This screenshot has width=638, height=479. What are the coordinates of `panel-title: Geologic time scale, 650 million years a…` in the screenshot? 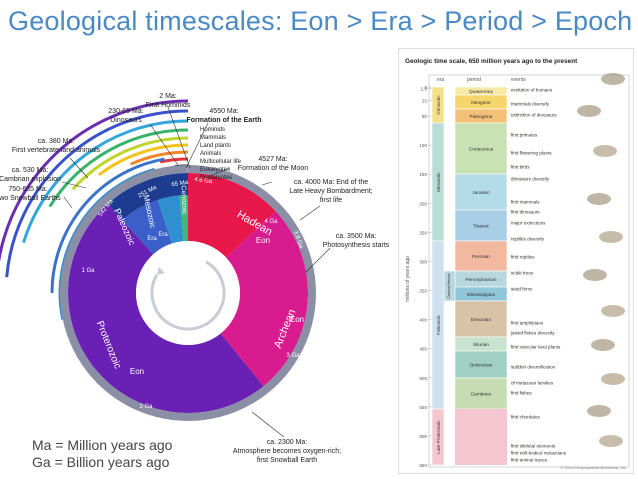 It's located at (491, 61).